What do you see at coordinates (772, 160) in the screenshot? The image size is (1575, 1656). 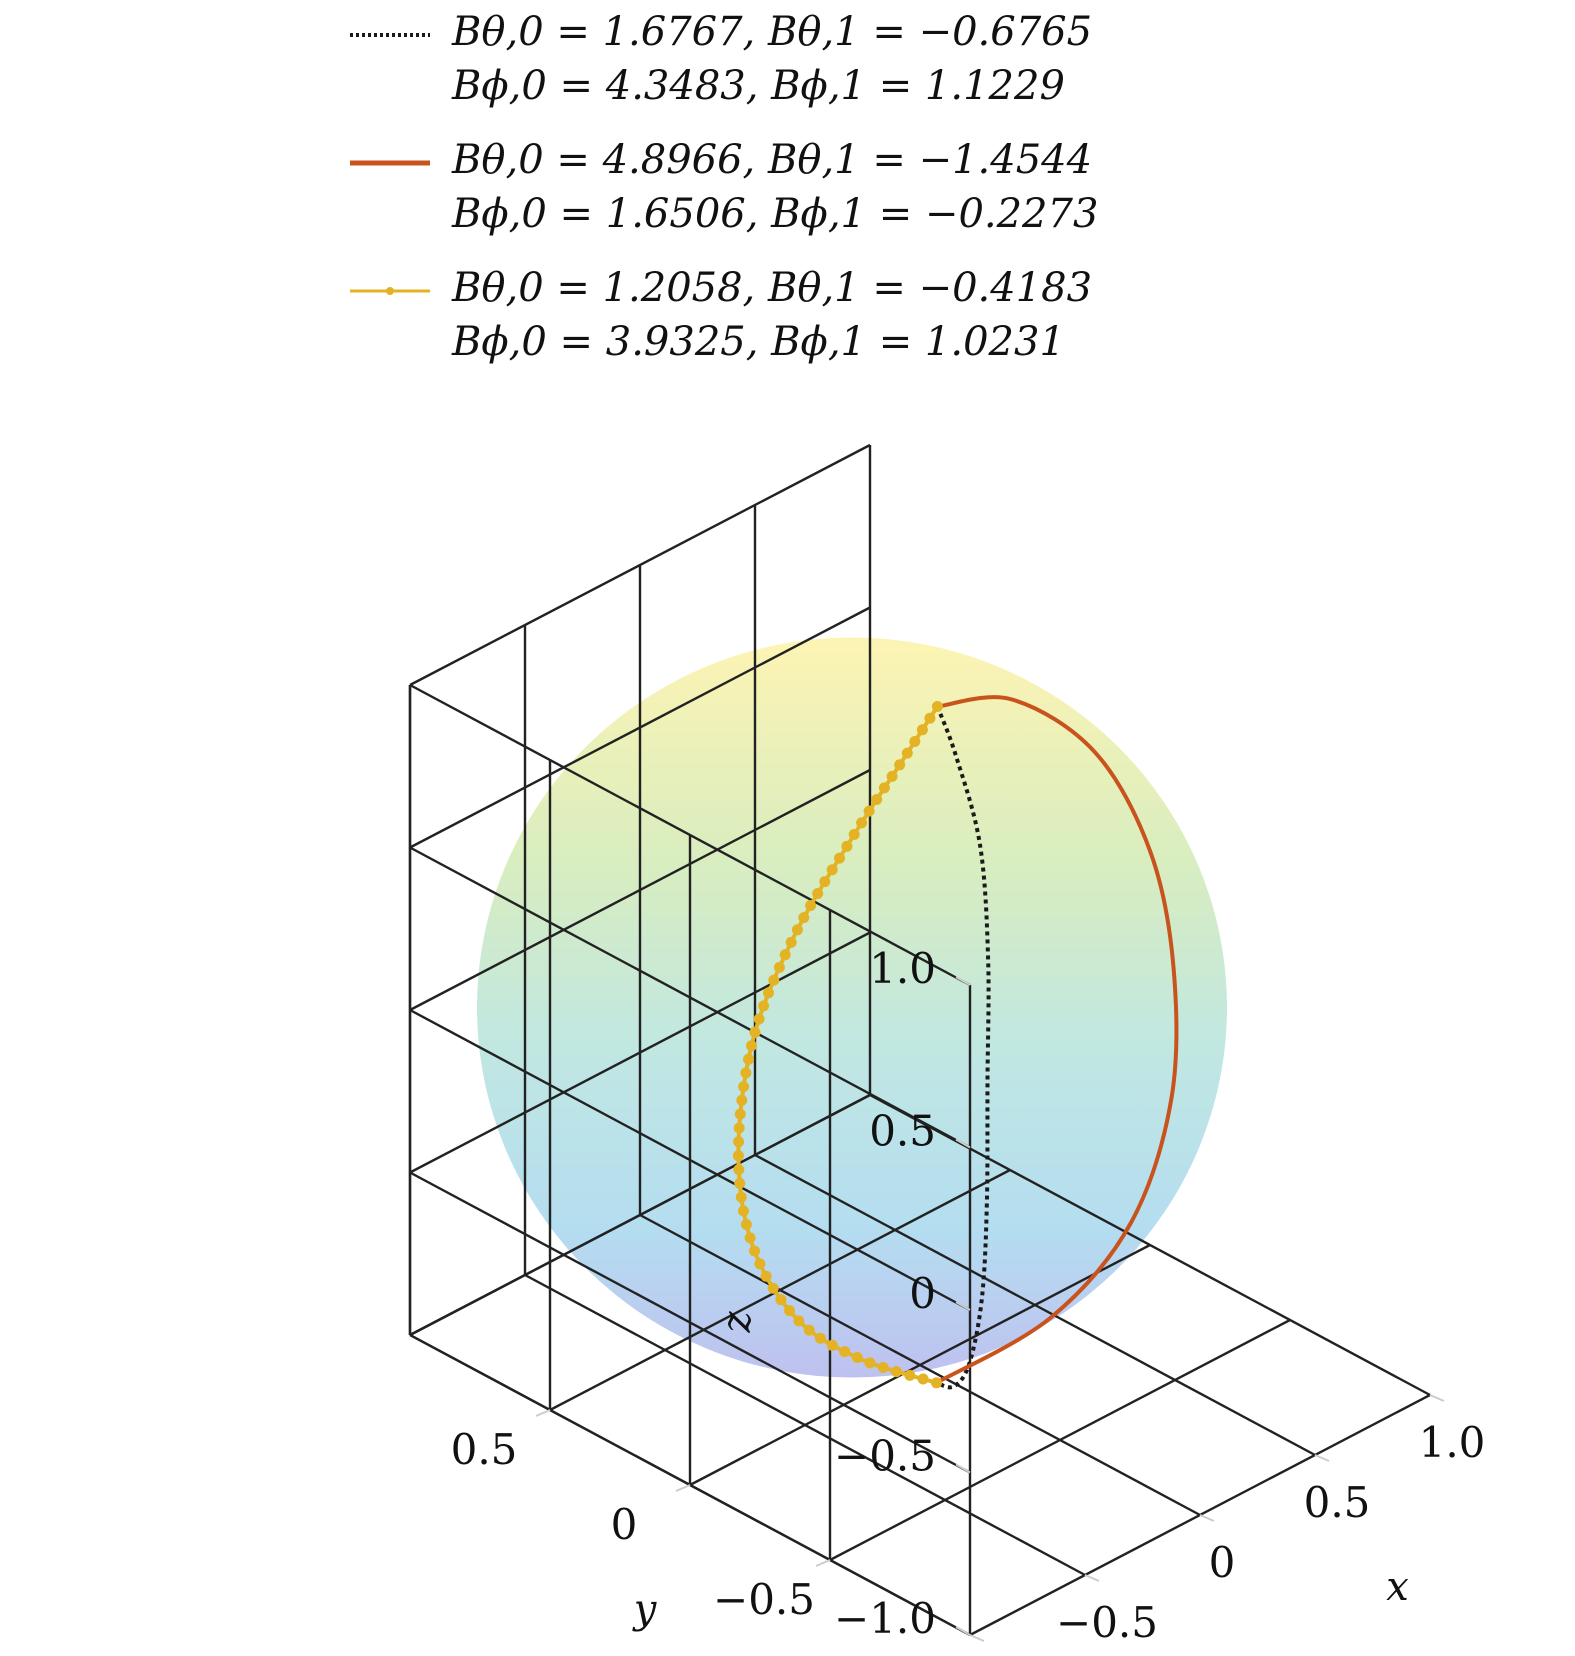 I see `legend-text-orange-line1: Bθ,0 = 4.8966, Bθ,1 = −1.4544` at bounding box center [772, 160].